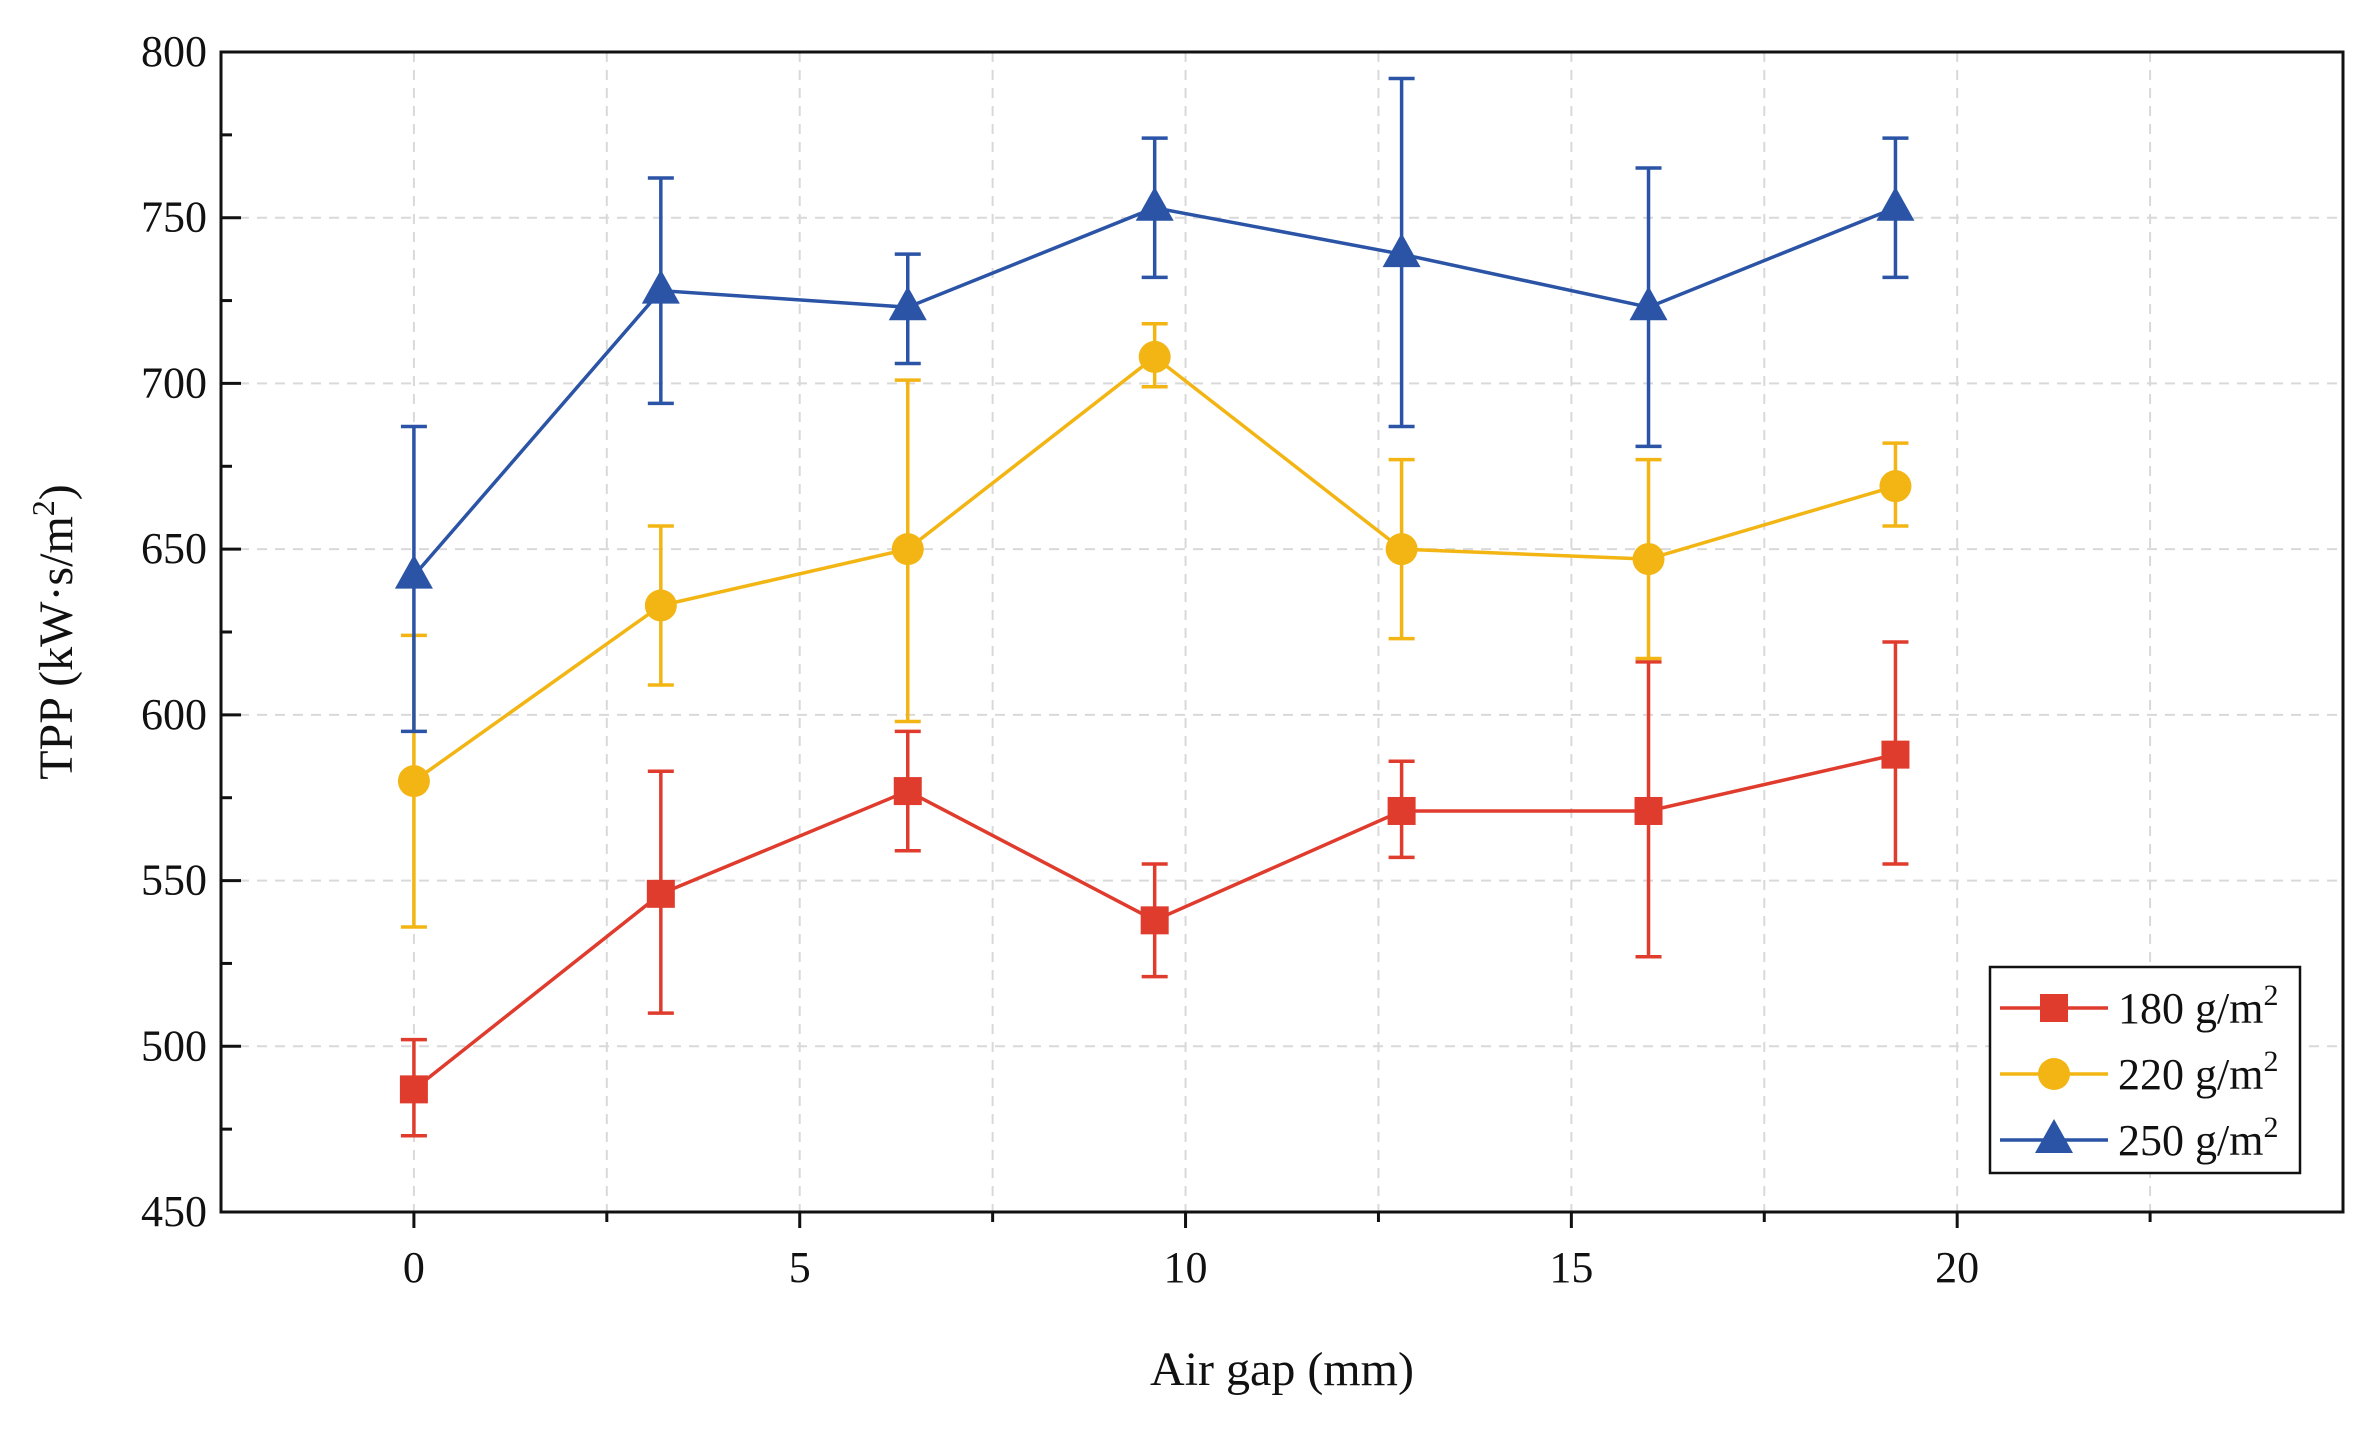 Image resolution: width=2377 pixels, height=1436 pixels. I want to click on legend: 180 g/m2 220 g/m2 250 g/m2, so click(2145, 1070).